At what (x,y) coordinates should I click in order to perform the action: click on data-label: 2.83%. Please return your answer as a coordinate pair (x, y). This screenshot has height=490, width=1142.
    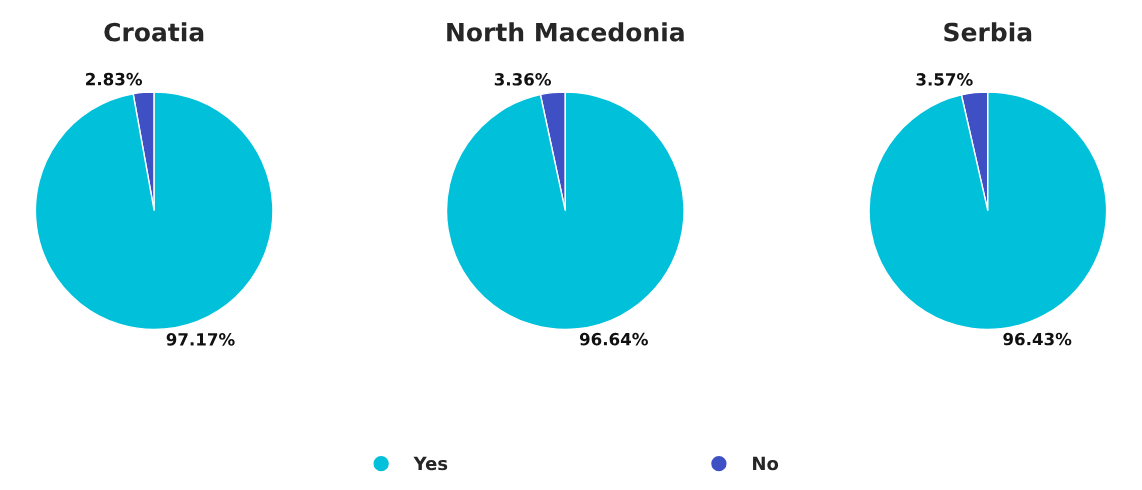
    Looking at the image, I should click on (114, 79).